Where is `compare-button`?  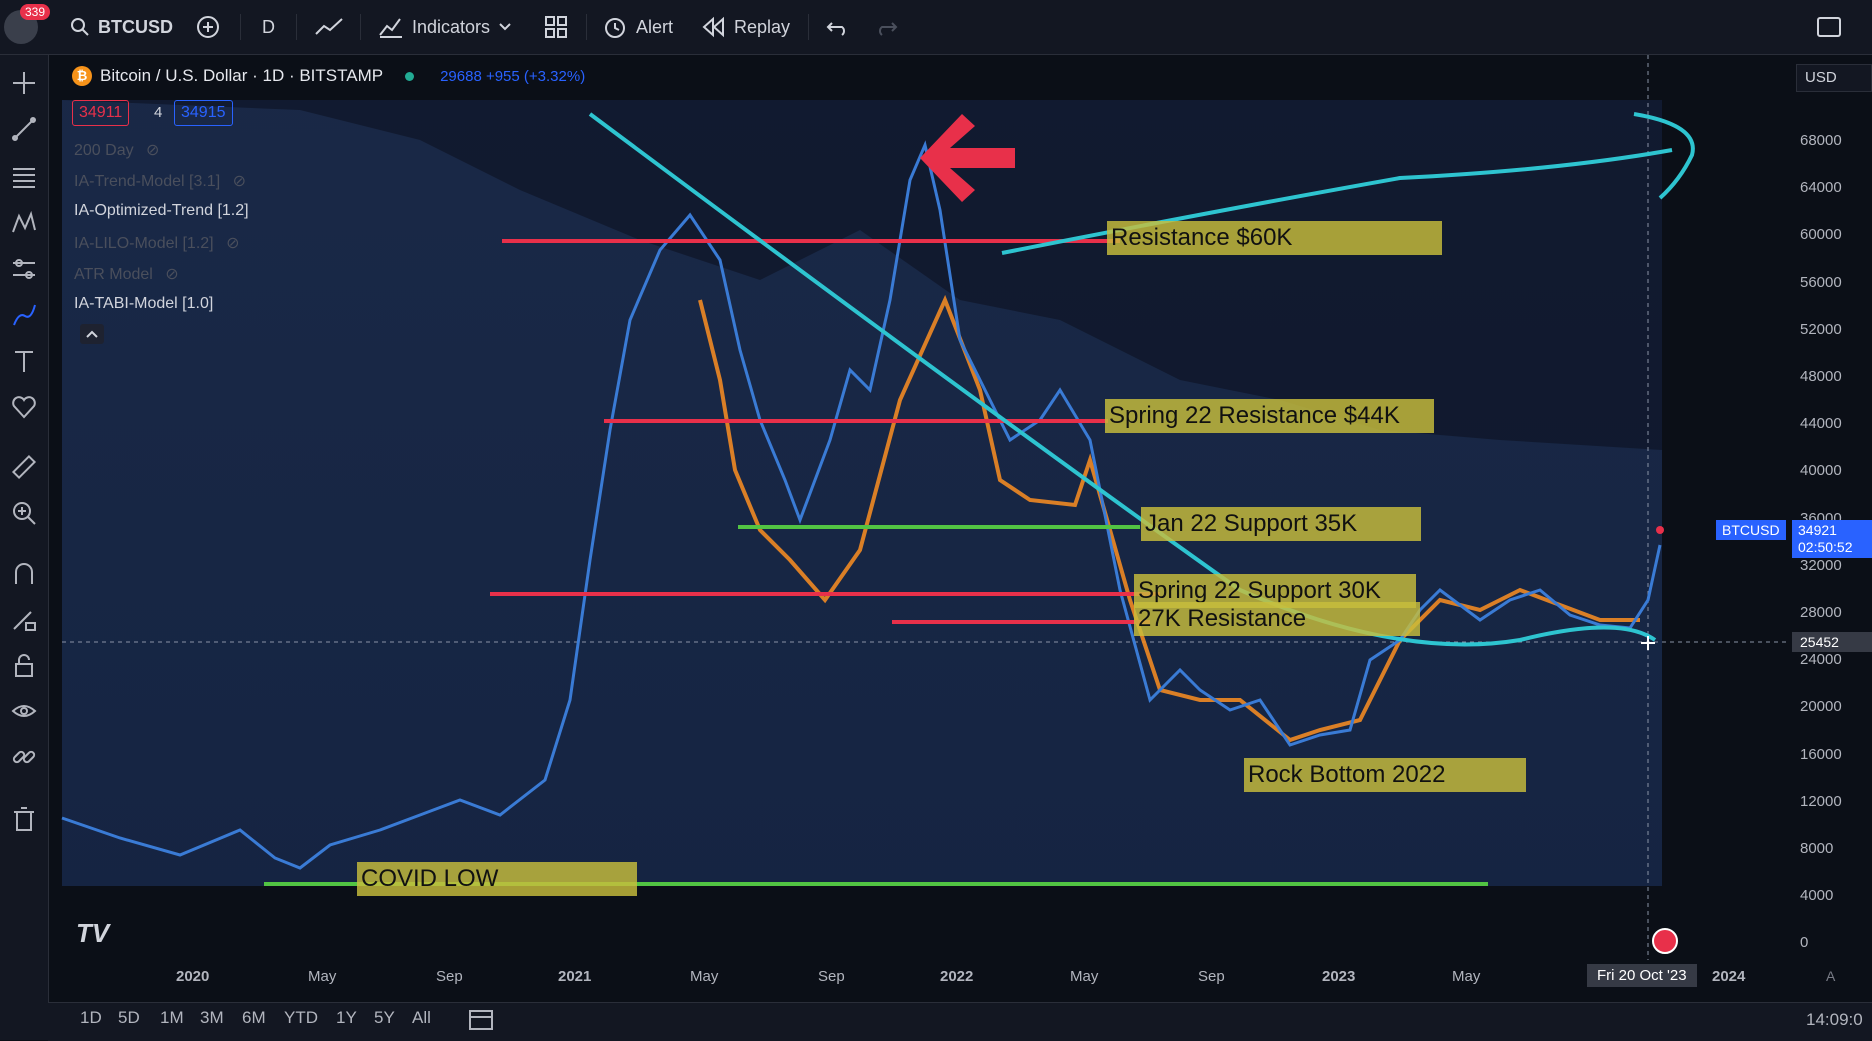
compare-button is located at coordinates (208, 27).